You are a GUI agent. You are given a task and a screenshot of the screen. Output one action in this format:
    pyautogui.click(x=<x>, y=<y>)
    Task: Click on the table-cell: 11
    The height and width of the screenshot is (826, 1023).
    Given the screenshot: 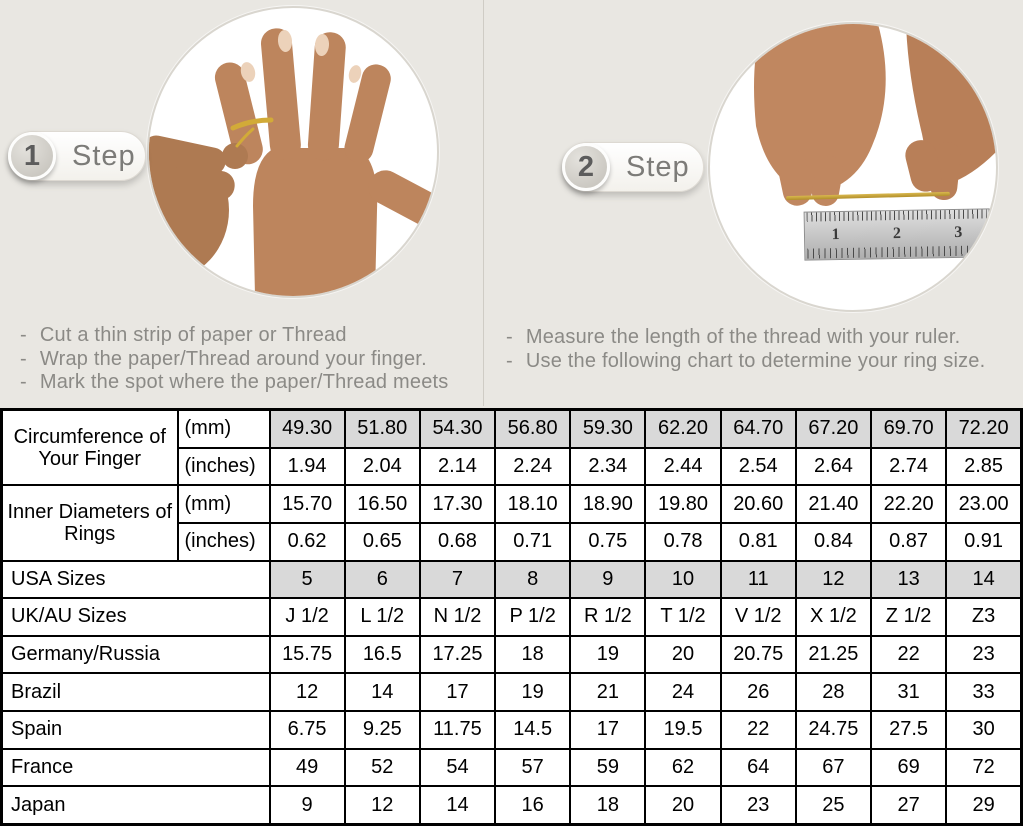 What is the action you would take?
    pyautogui.click(x=758, y=579)
    